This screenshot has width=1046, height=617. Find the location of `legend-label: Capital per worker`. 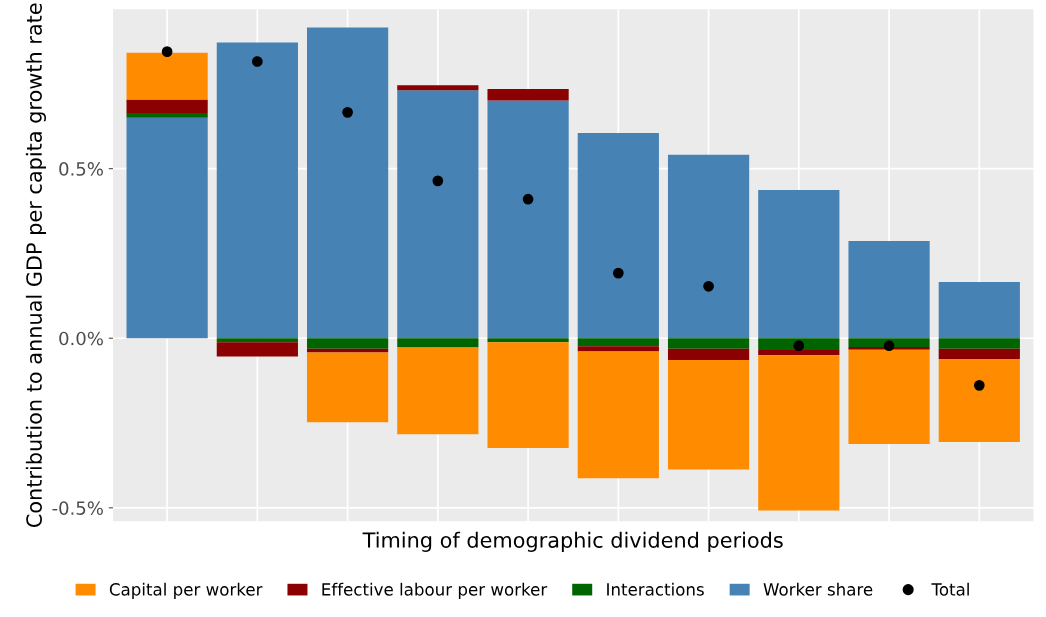

legend-label: Capital per worker is located at coordinates (186, 590).